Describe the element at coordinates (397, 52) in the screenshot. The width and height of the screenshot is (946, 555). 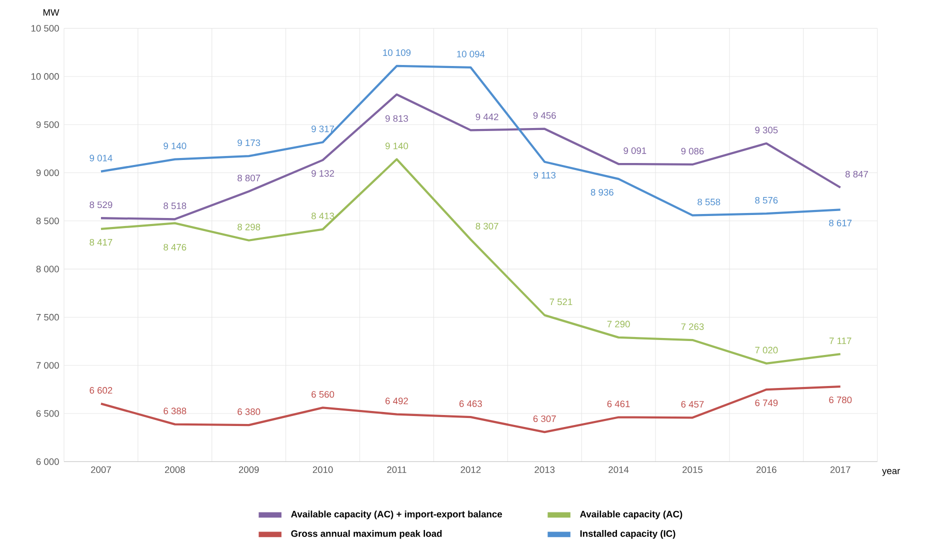
I see `data-label: 10 109` at that location.